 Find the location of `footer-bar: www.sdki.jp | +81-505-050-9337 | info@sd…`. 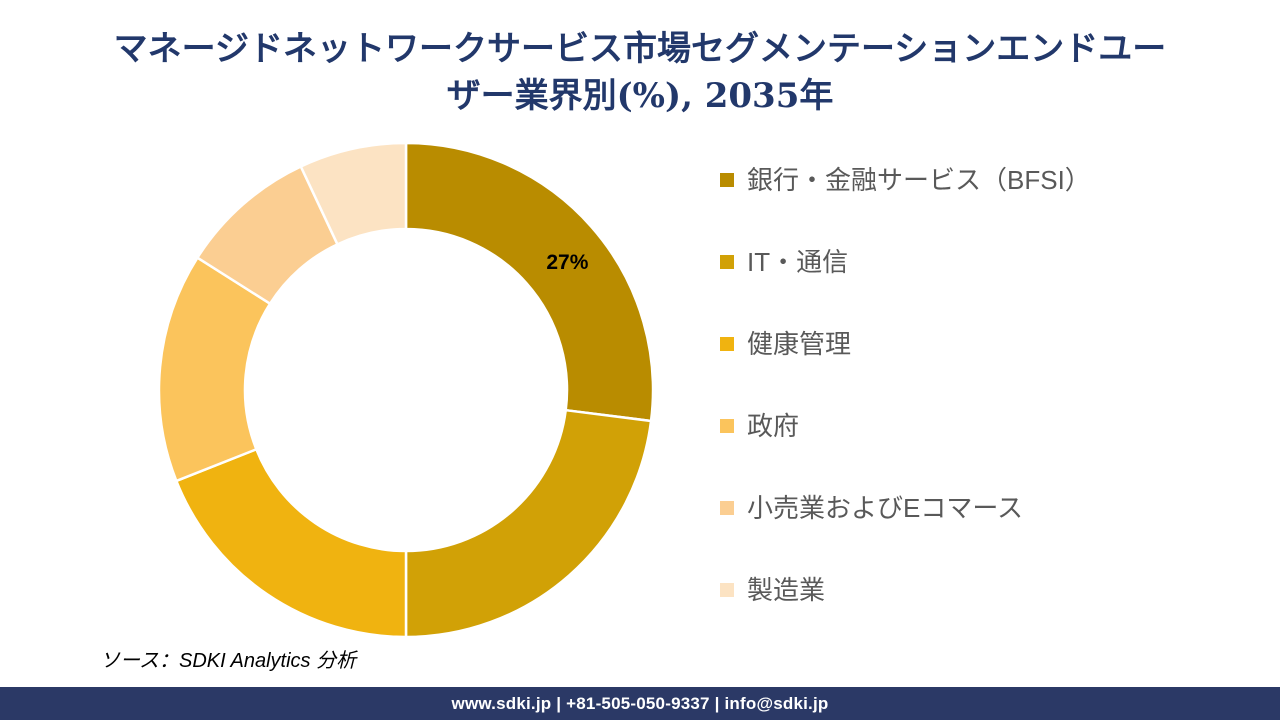

footer-bar: www.sdki.jp | +81-505-050-9337 | info@sd… is located at coordinates (640, 703).